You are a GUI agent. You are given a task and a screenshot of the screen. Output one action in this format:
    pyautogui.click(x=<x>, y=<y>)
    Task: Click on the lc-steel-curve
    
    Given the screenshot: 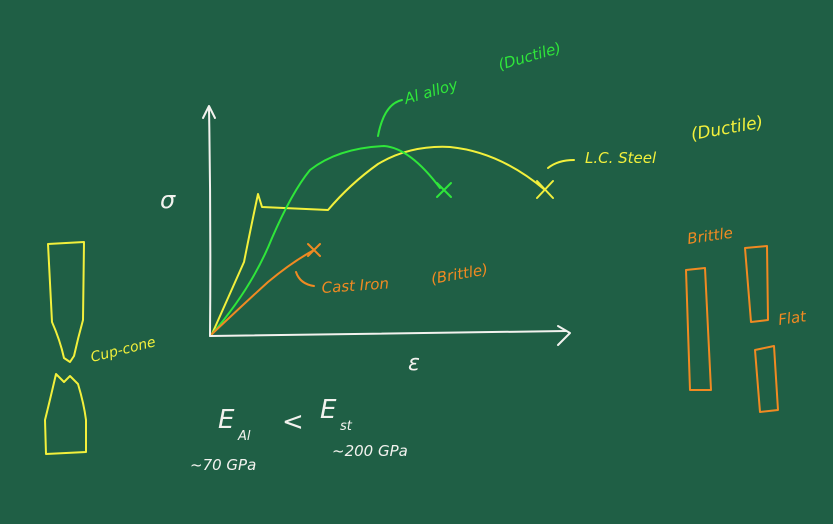 What is the action you would take?
    pyautogui.click(x=378, y=240)
    